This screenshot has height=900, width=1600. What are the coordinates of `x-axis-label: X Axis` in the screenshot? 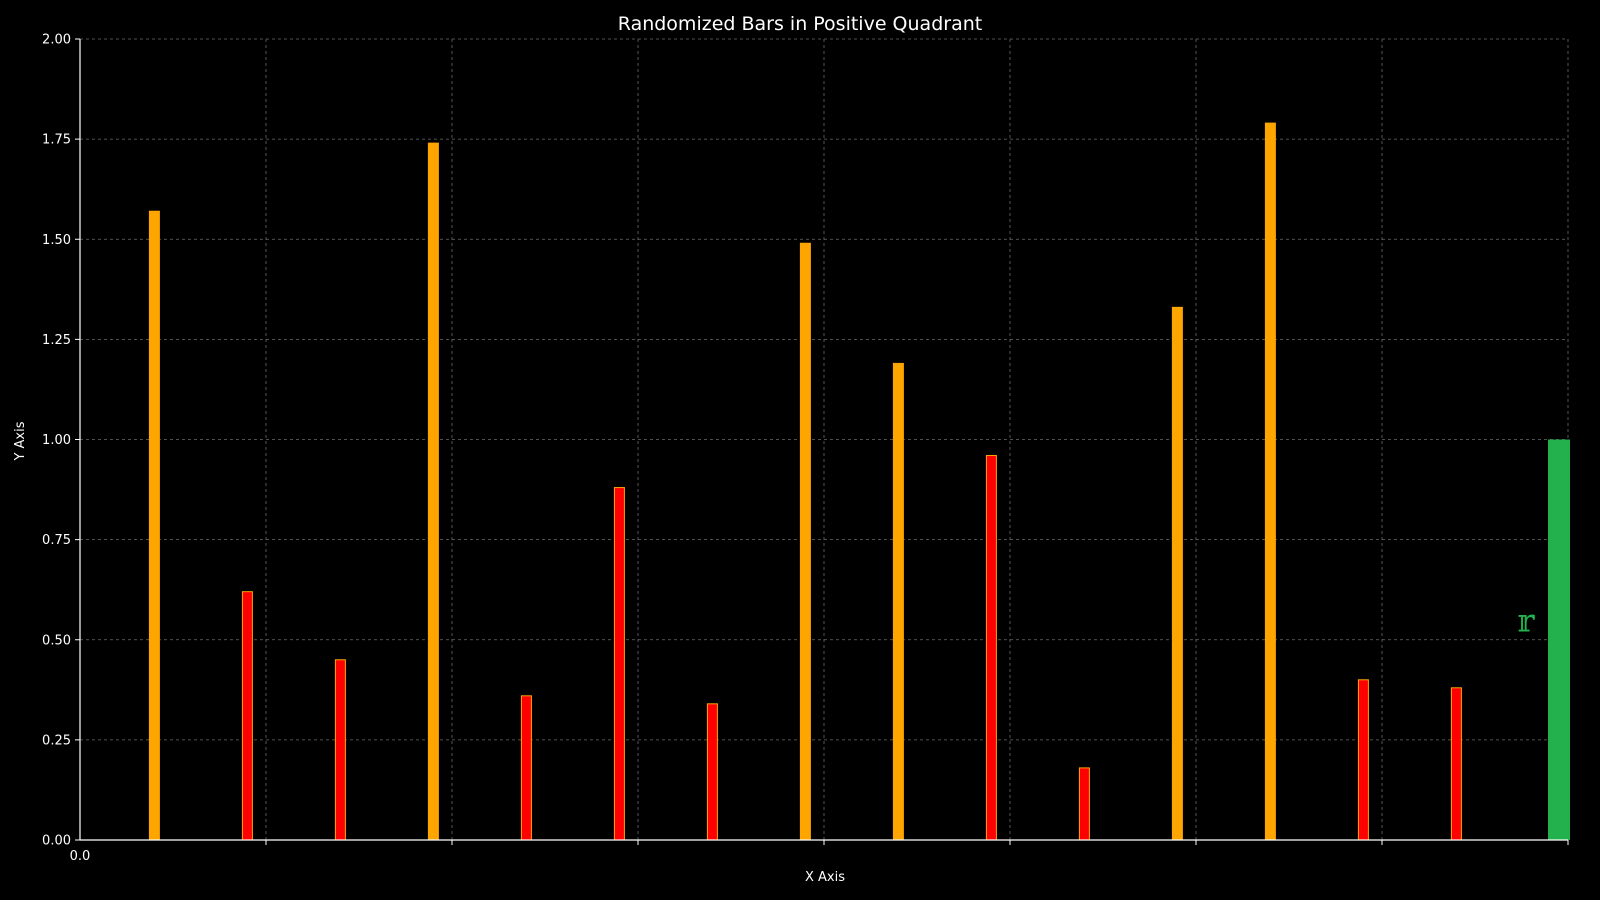 It's located at (825, 877).